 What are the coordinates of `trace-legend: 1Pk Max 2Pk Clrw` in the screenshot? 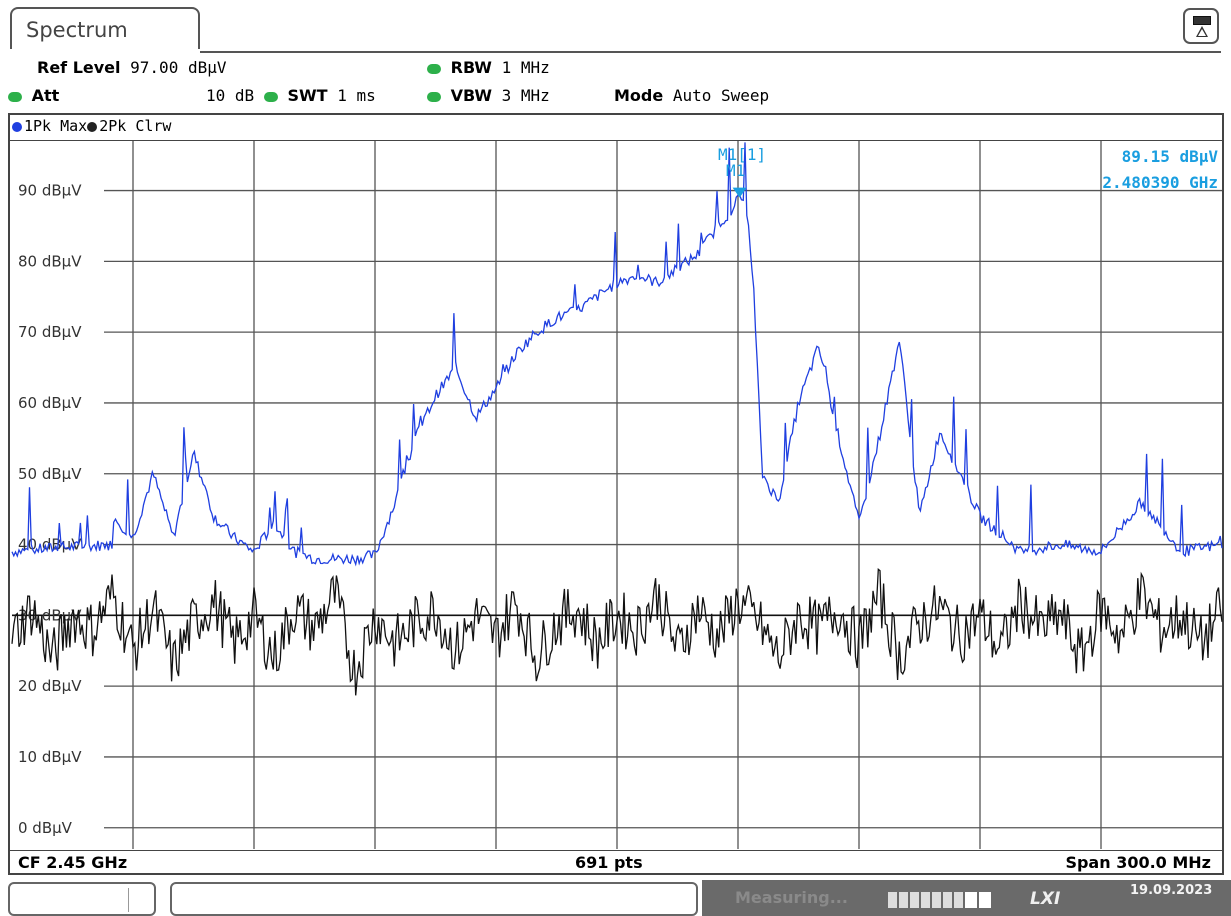 It's located at (91, 126).